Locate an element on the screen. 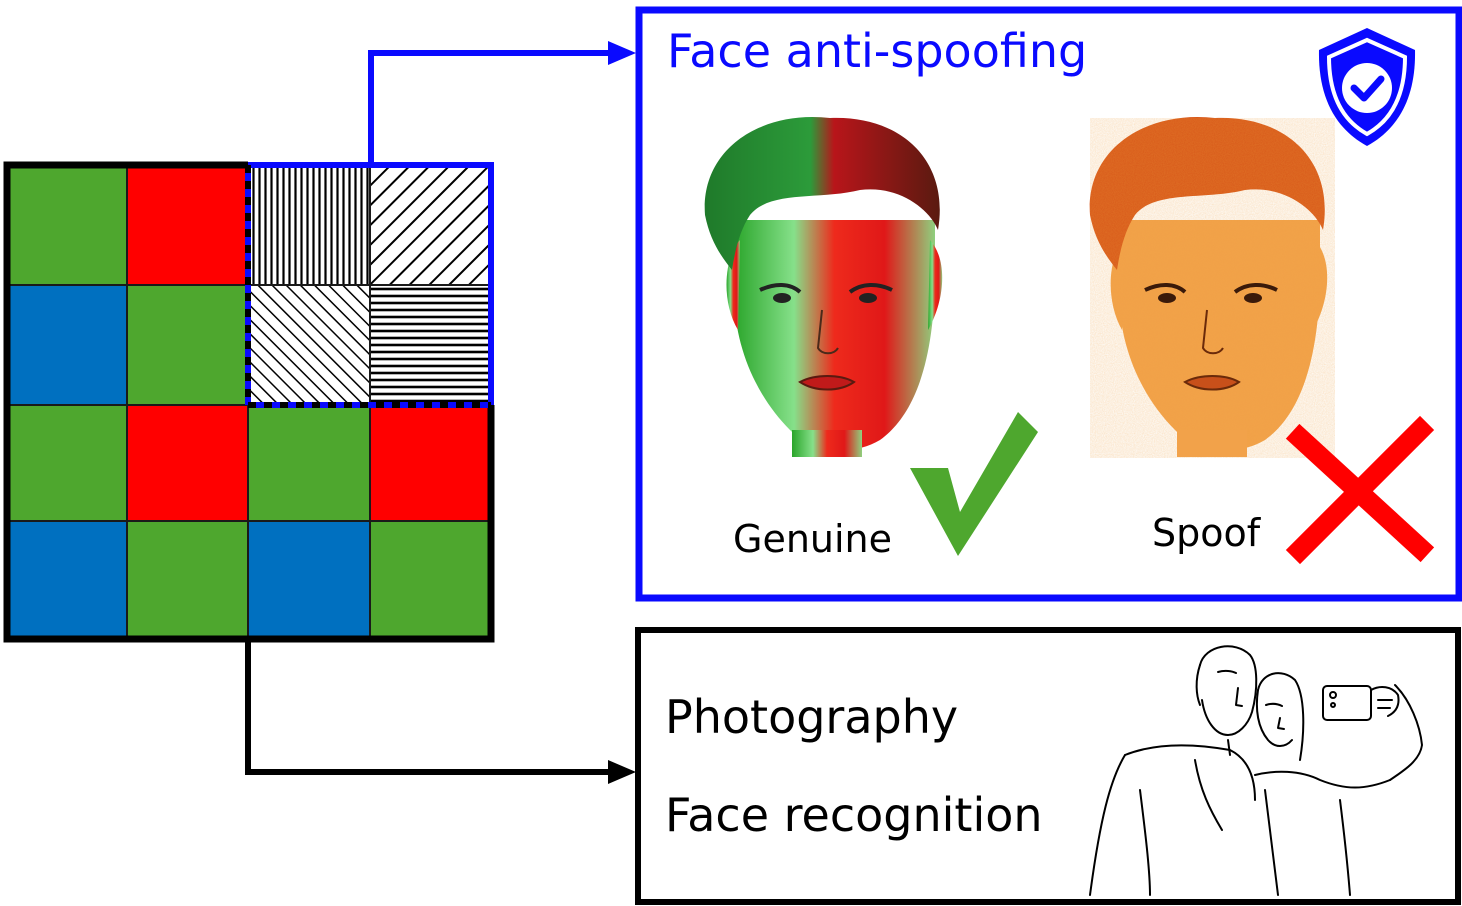 The image size is (1462, 906). selfie-couple-illustration is located at coordinates (1256, 770).